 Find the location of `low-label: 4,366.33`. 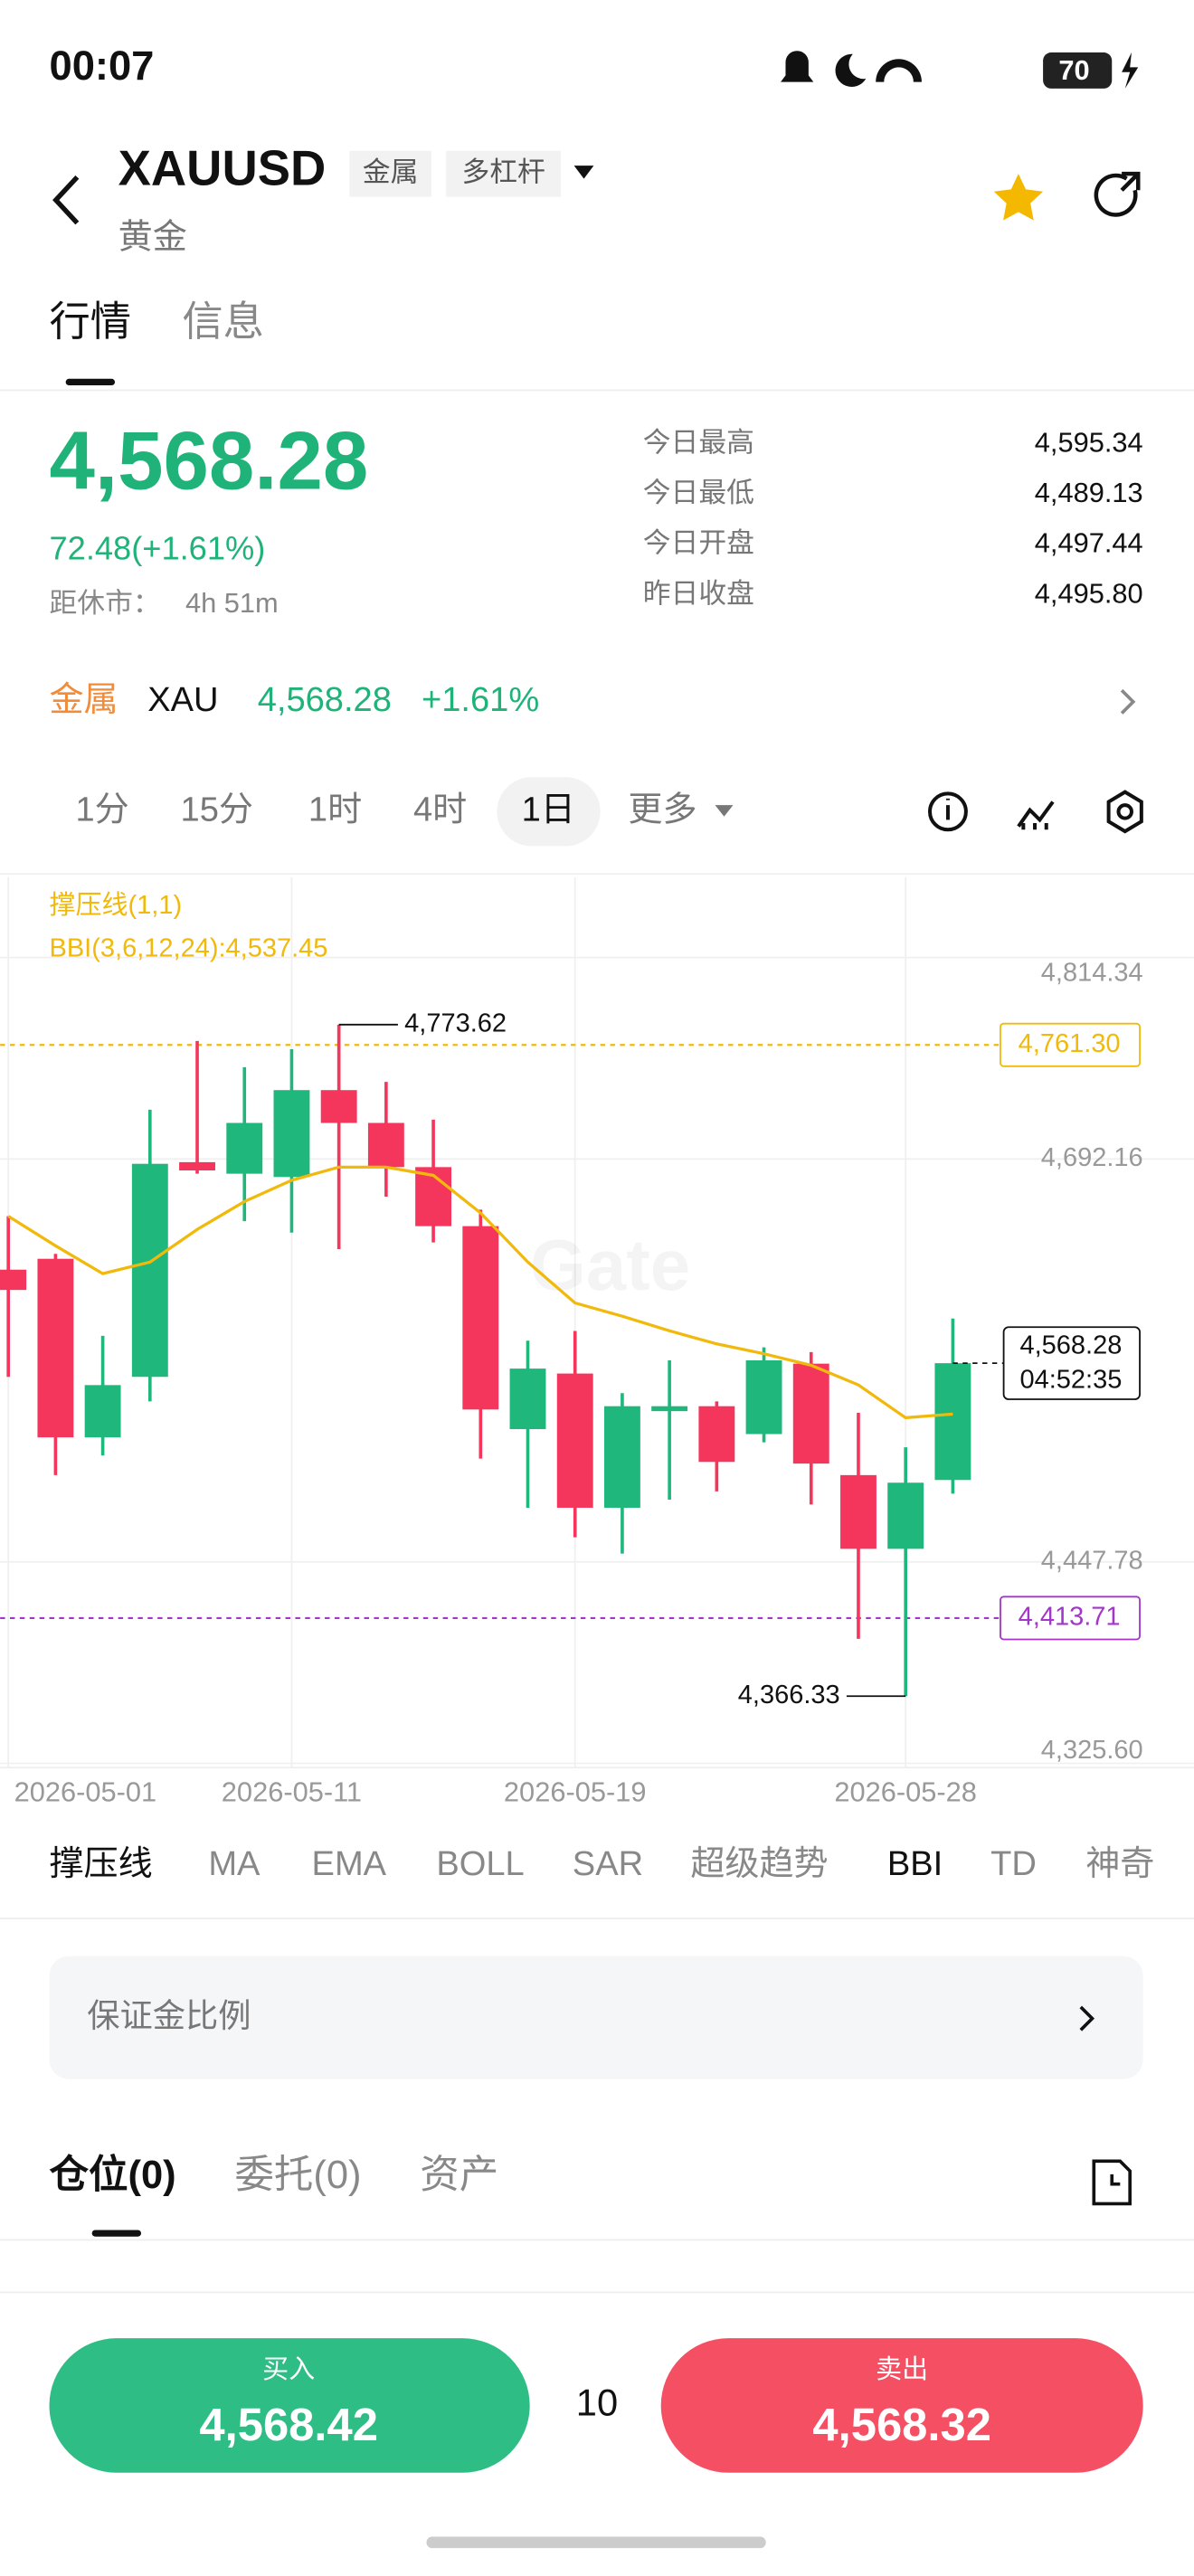

low-label: 4,366.33 is located at coordinates (789, 1695).